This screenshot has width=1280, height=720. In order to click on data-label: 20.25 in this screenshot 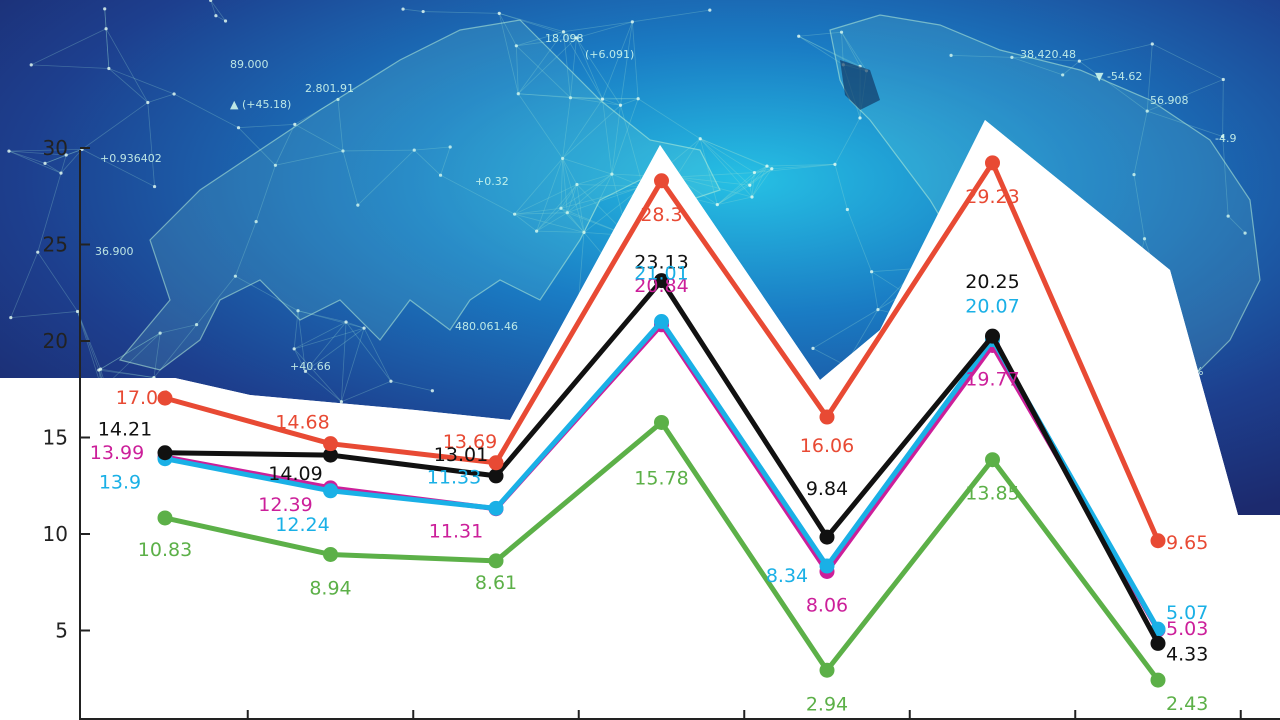, I will do `click(992, 282)`.